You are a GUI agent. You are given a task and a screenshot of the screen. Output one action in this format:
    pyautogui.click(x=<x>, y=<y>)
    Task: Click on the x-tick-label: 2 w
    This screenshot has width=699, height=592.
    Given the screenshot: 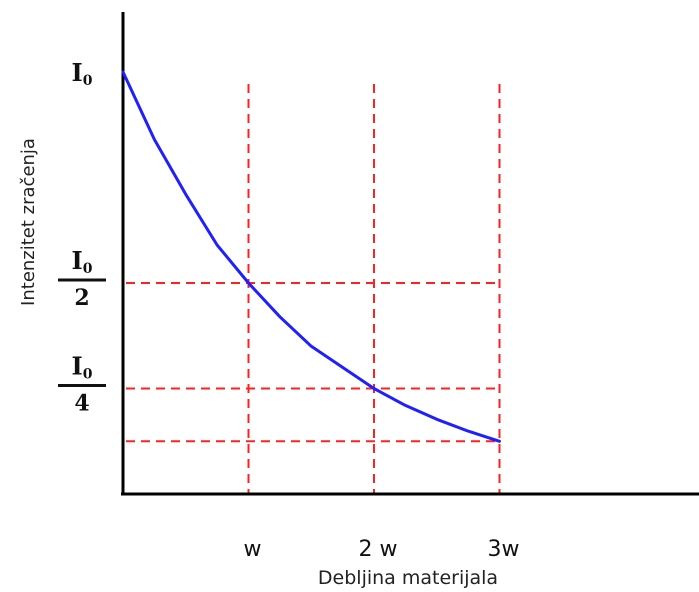 What is the action you would take?
    pyautogui.click(x=378, y=549)
    